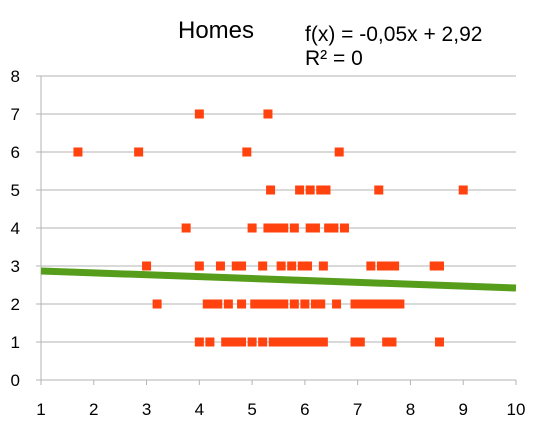  What do you see at coordinates (146, 409) in the screenshot?
I see `x-tick-label-2: 3` at bounding box center [146, 409].